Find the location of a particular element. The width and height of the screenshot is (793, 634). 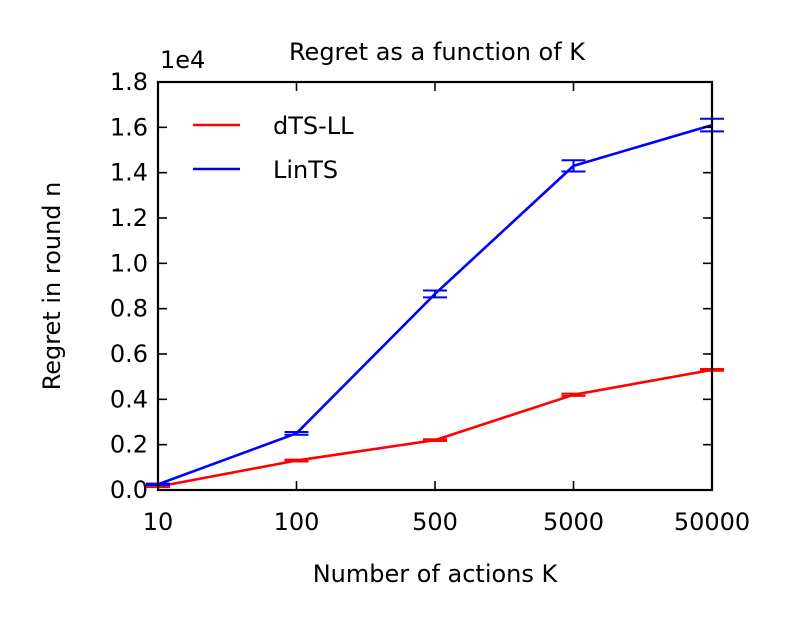

y-tick-label: 0.6 is located at coordinates (129, 354).